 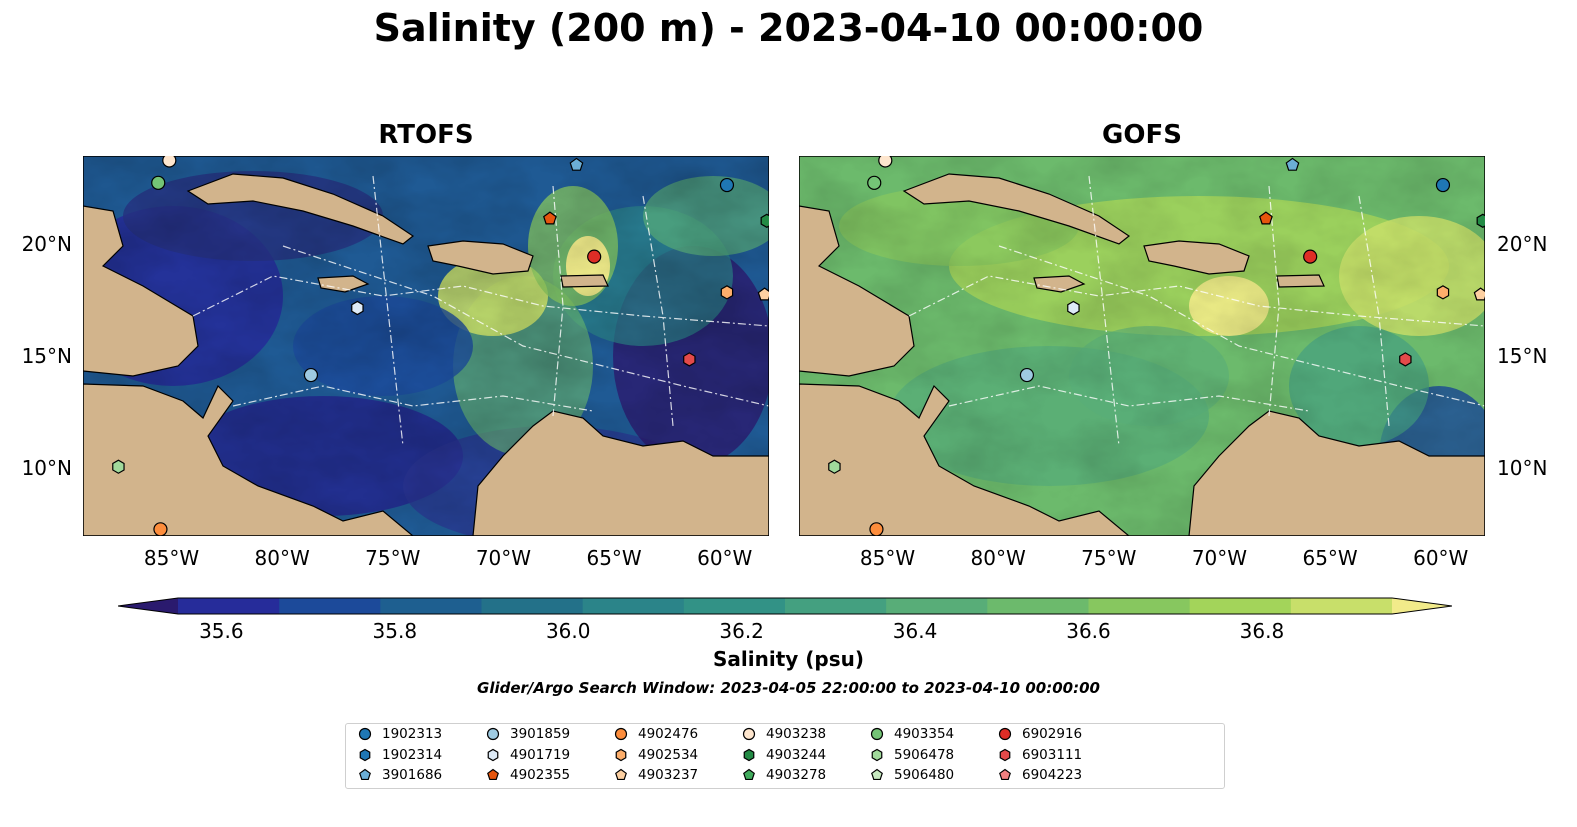 What do you see at coordinates (788, 659) in the screenshot?
I see `colorbar-label: Salinity (psu)` at bounding box center [788, 659].